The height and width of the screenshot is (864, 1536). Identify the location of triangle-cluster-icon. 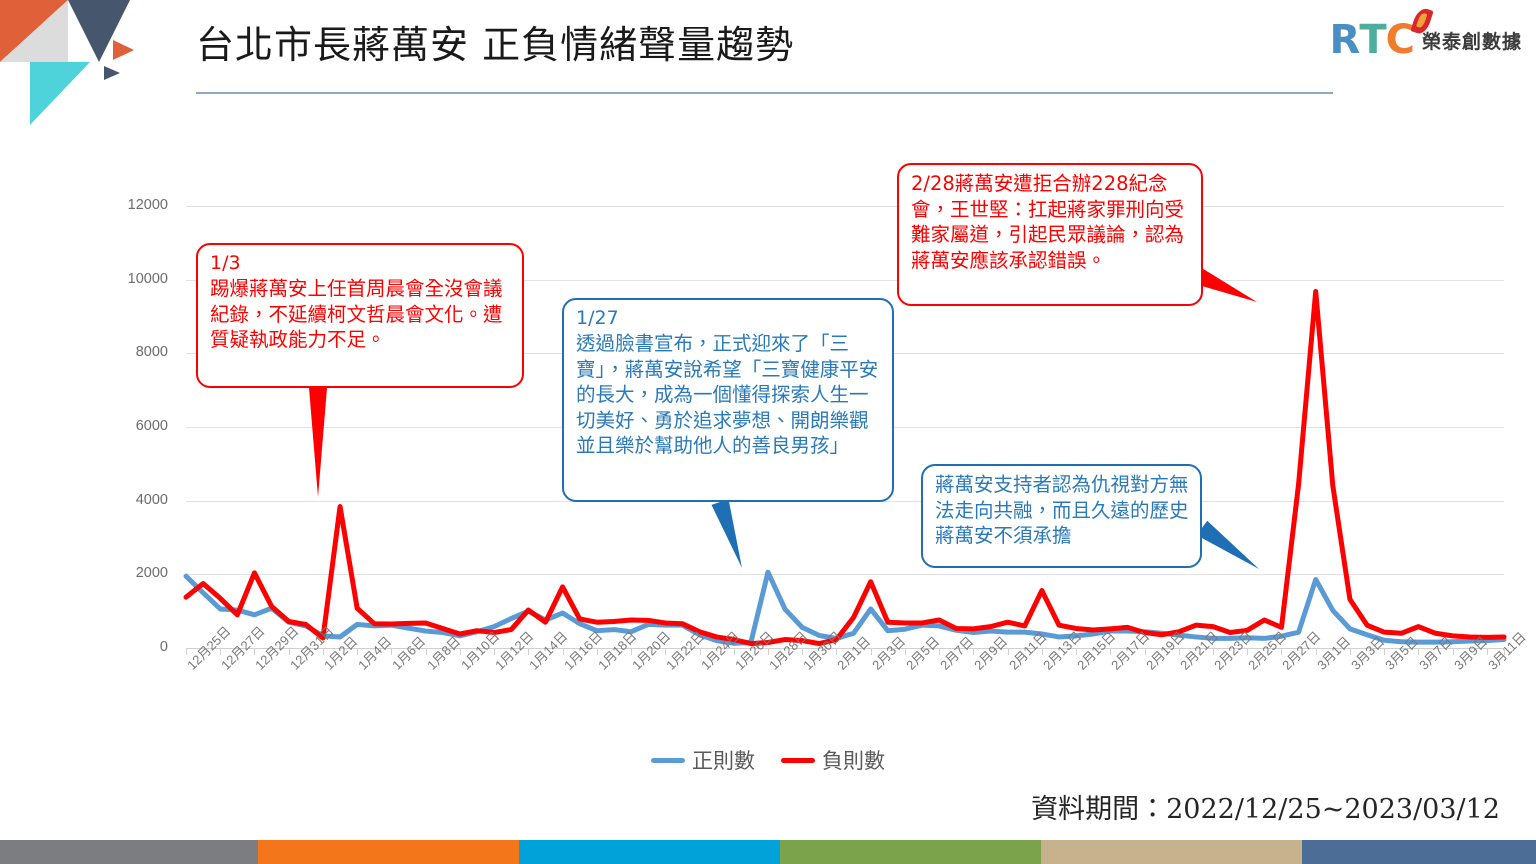
(67, 62).